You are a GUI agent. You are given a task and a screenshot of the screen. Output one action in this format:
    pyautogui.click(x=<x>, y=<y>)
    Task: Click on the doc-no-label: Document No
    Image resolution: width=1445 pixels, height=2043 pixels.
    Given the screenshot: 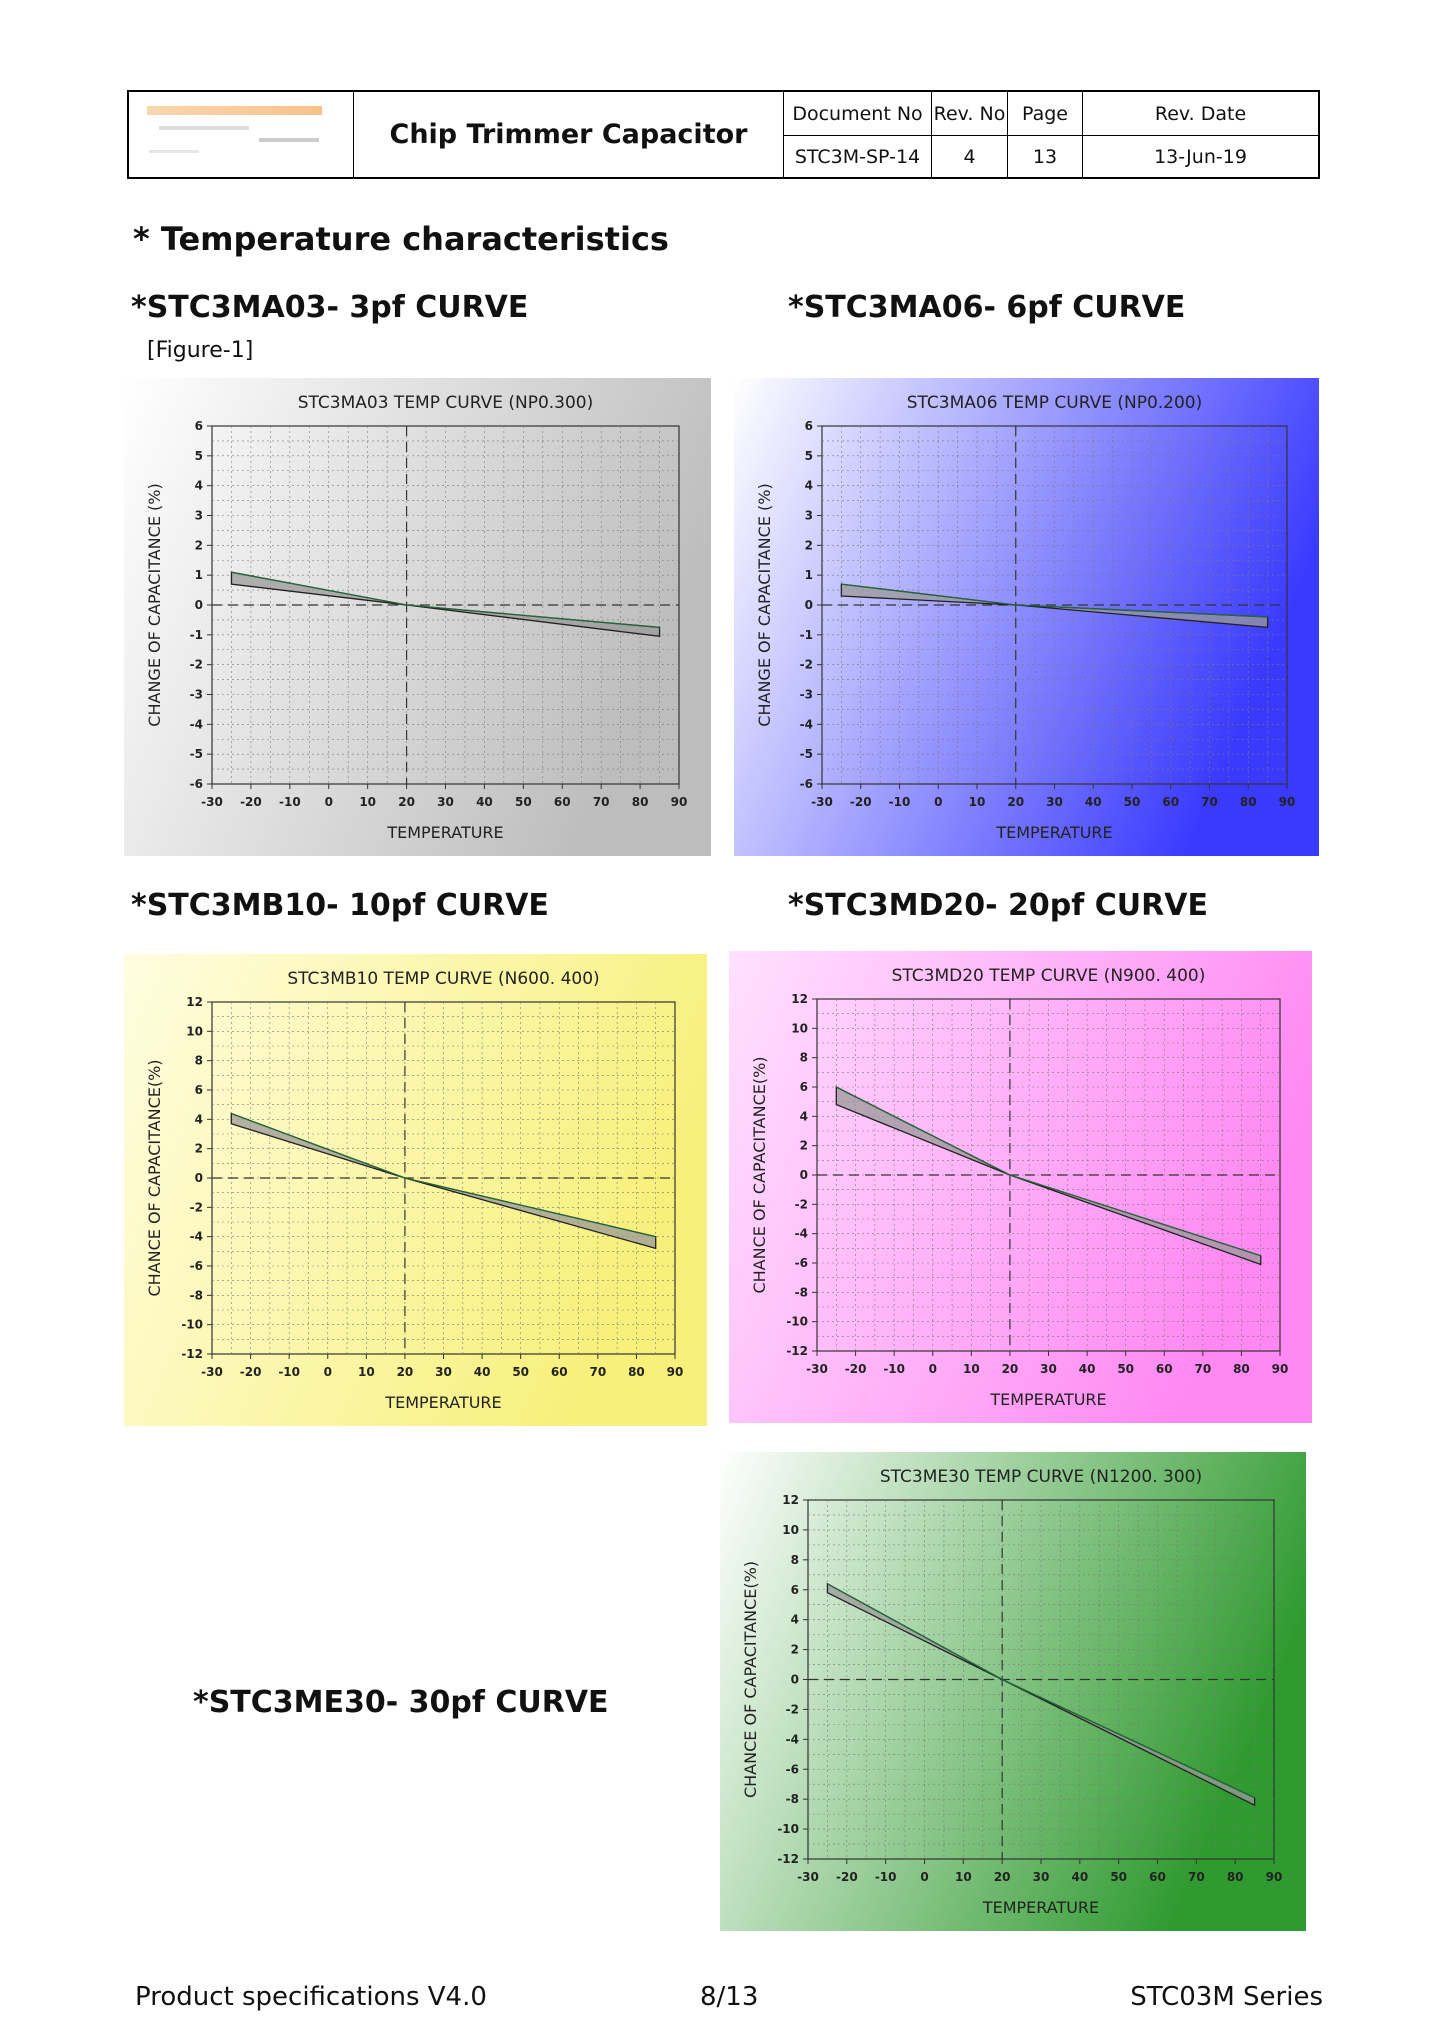 What is the action you would take?
    pyautogui.click(x=858, y=113)
    